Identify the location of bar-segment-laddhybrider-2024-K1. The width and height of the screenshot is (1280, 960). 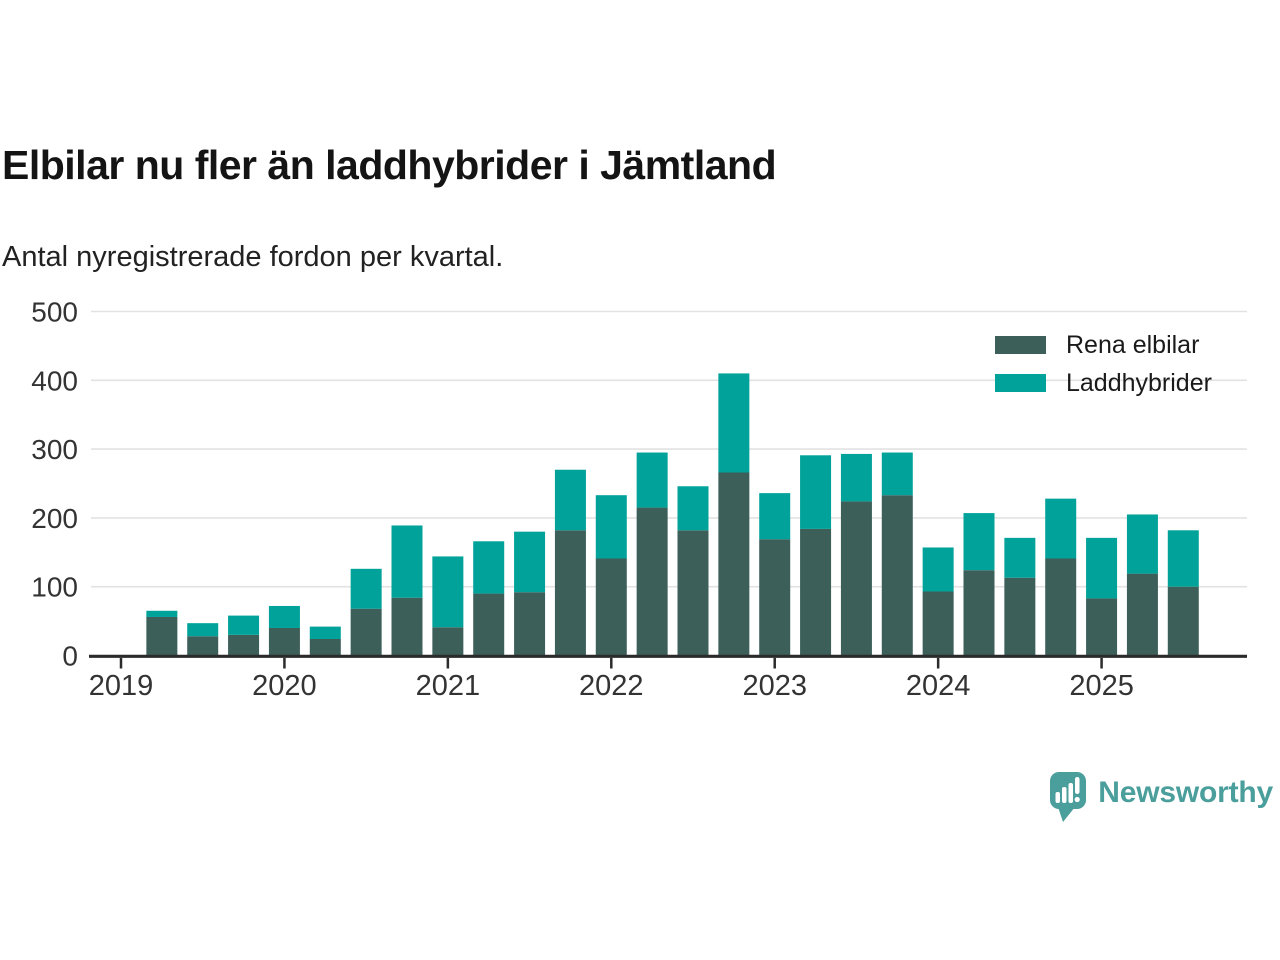
(938, 569).